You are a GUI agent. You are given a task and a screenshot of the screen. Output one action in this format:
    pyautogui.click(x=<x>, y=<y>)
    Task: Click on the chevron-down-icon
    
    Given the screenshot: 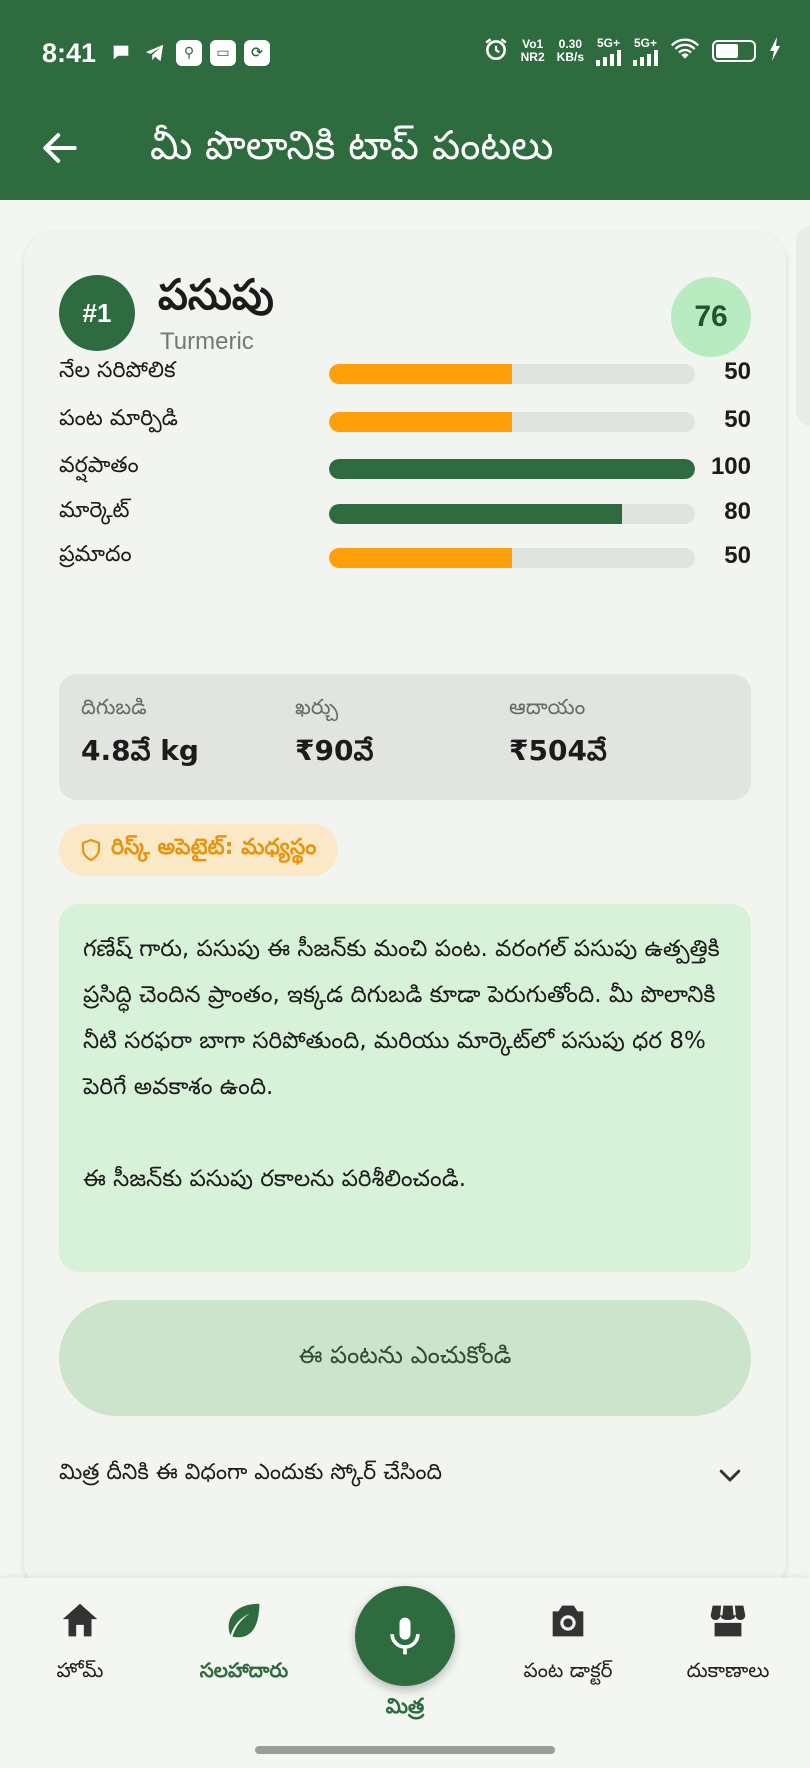 What is the action you would take?
    pyautogui.click(x=730, y=1475)
    